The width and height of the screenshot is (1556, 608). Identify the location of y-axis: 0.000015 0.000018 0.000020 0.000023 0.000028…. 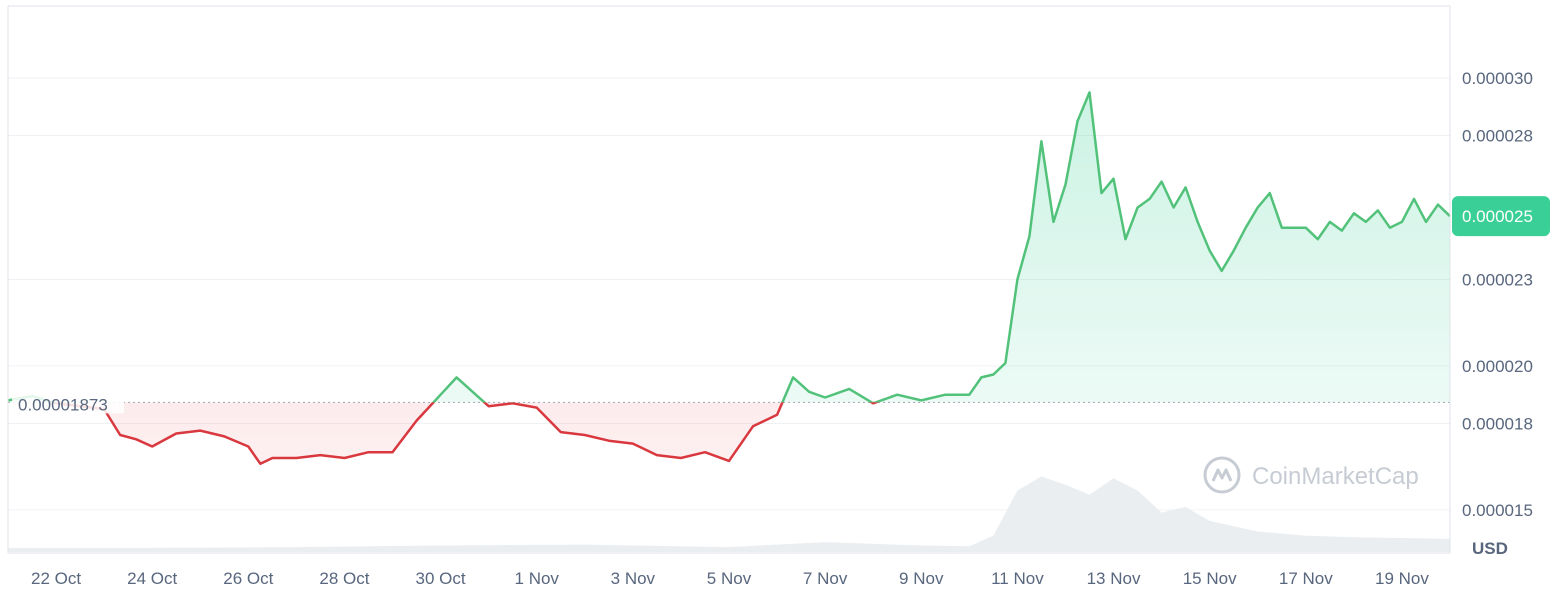
(1497, 294).